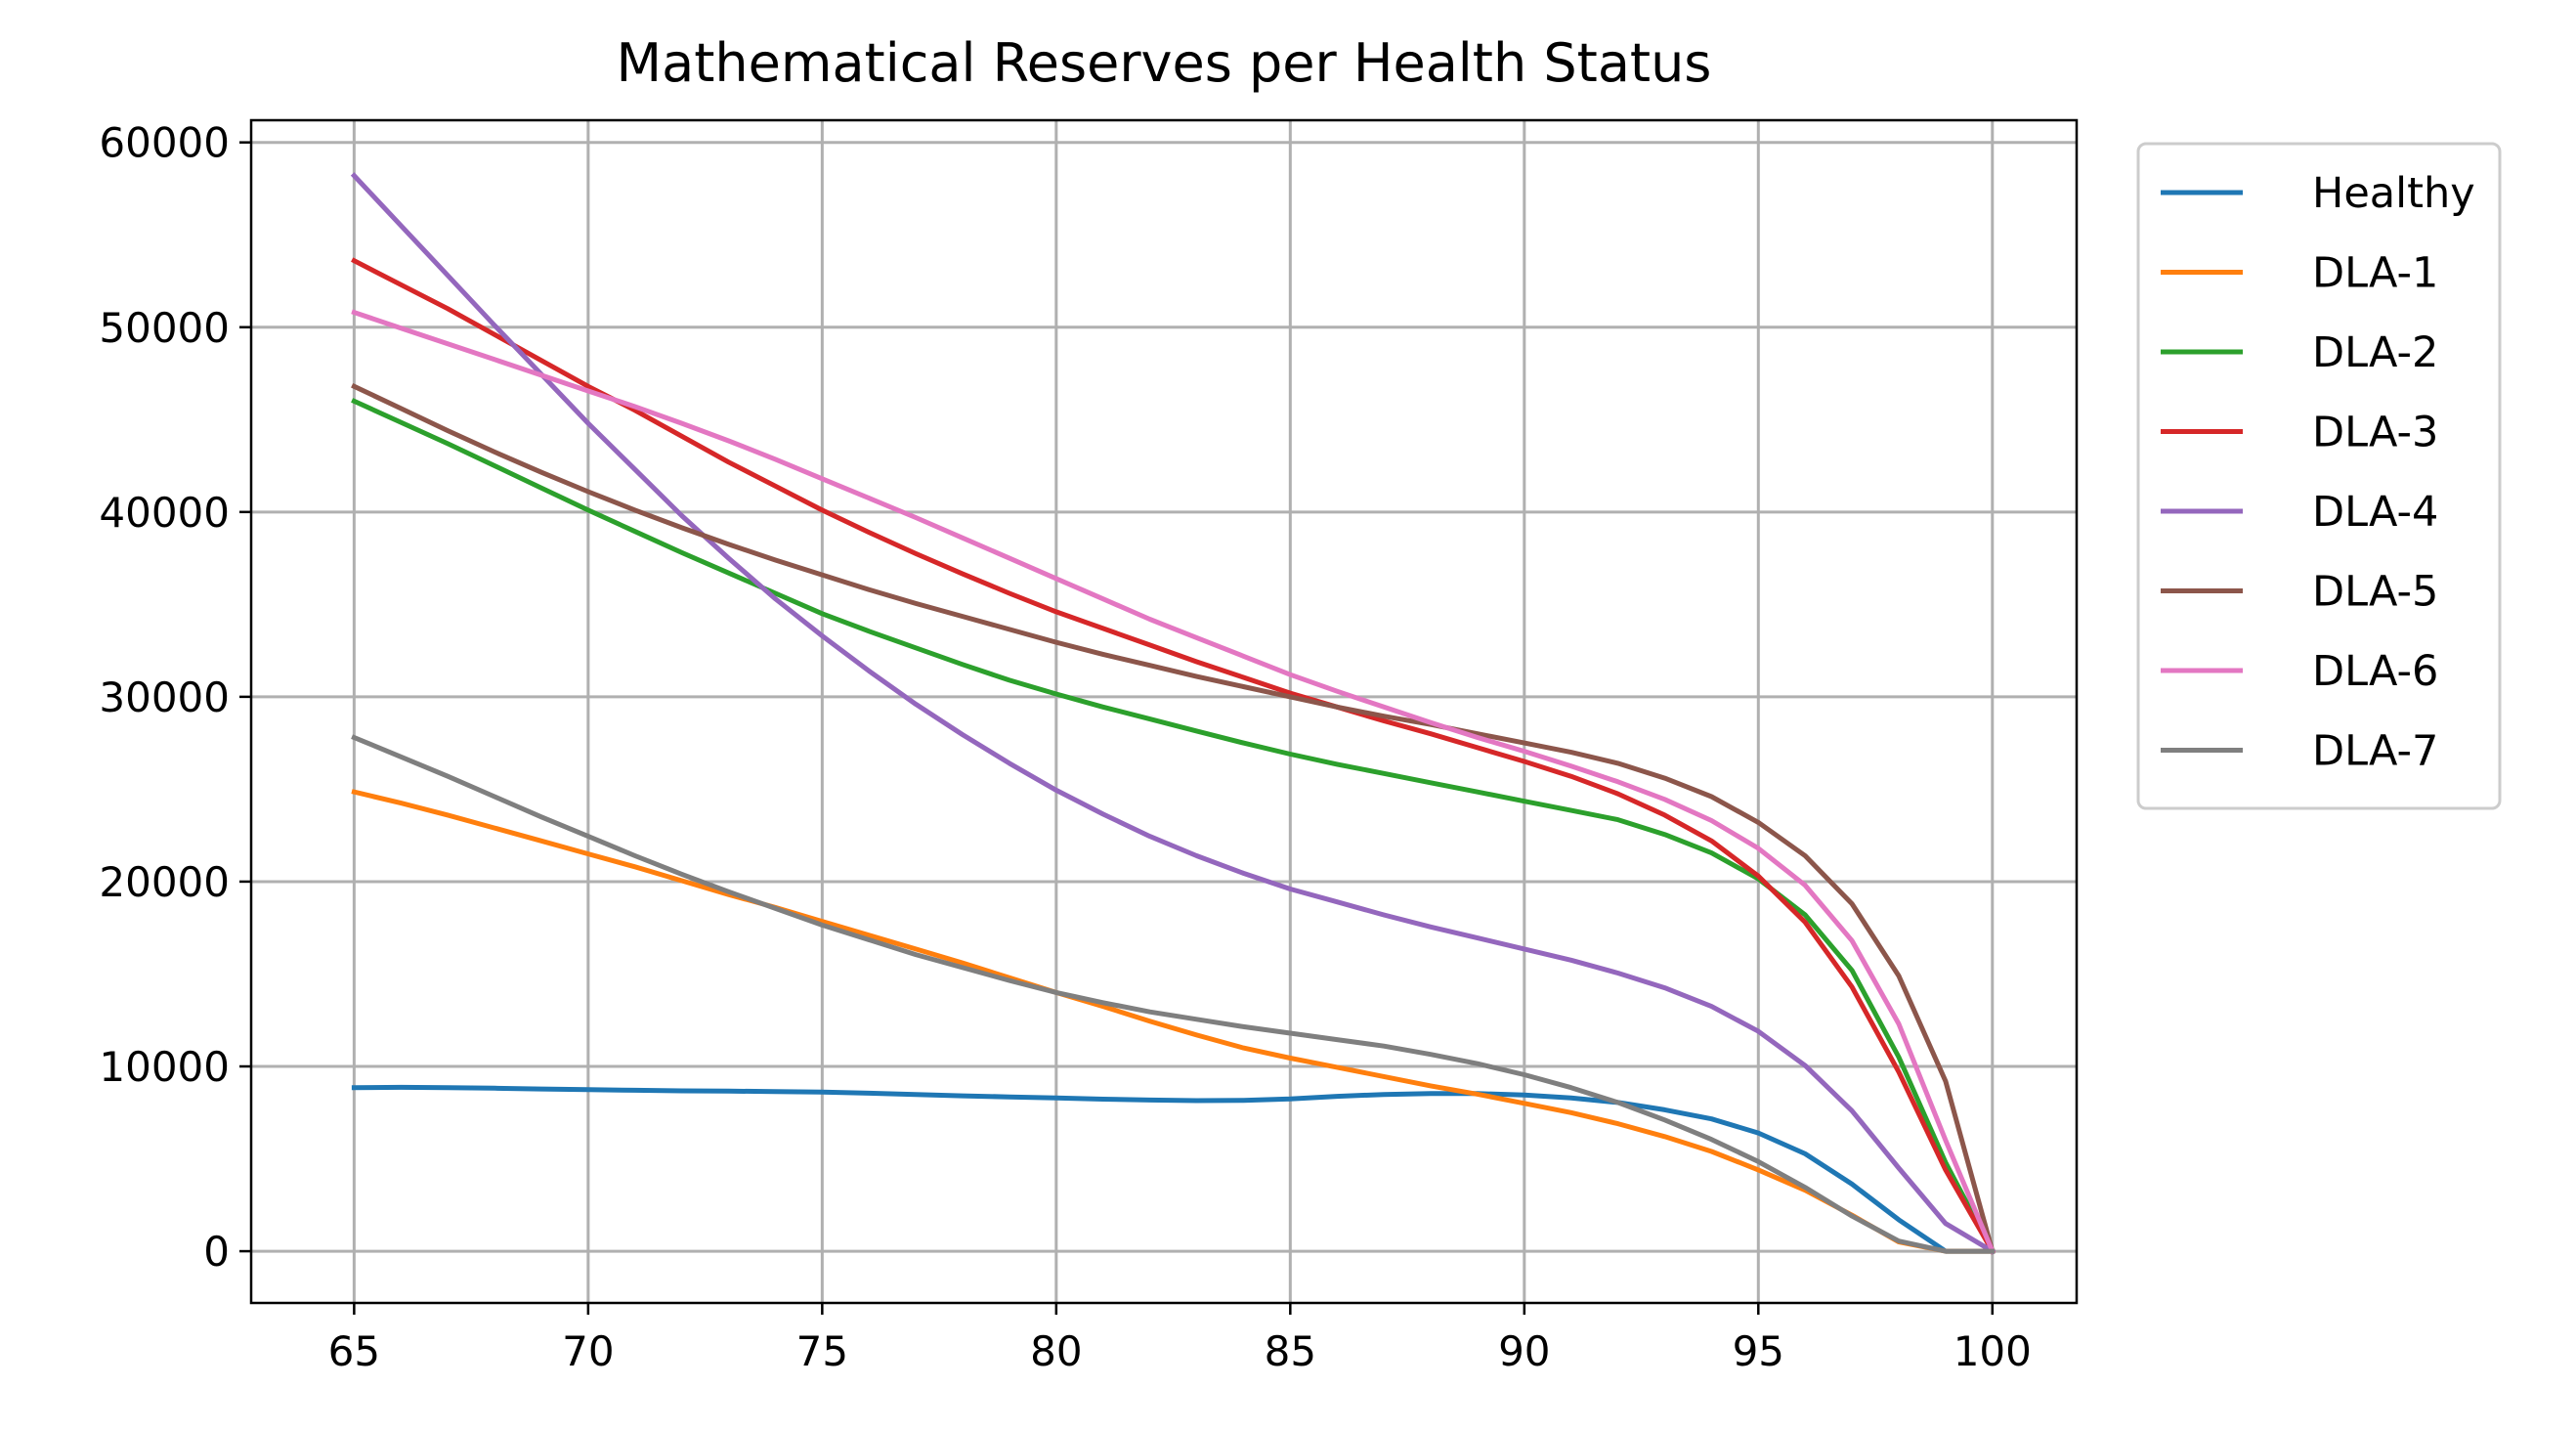 This screenshot has width=2576, height=1431. I want to click on y-tick-label: 10000, so click(164, 1067).